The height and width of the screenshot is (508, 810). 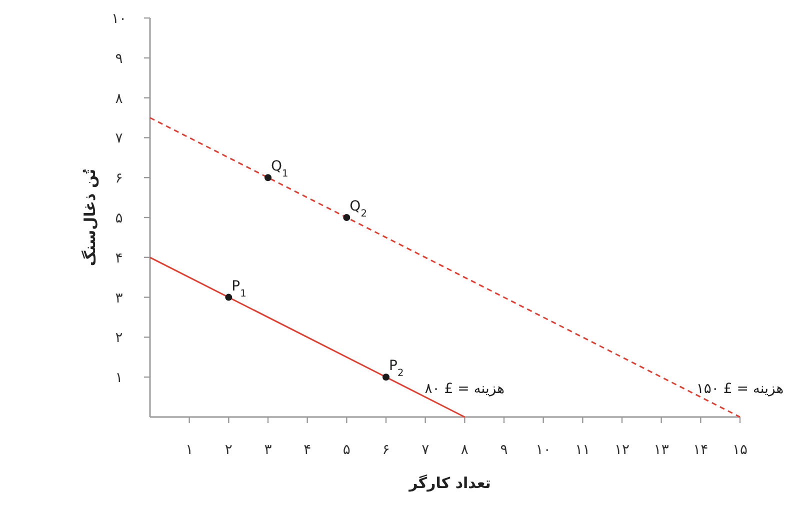 What do you see at coordinates (119, 338) in the screenshot?
I see `y-tick-label: ۲` at bounding box center [119, 338].